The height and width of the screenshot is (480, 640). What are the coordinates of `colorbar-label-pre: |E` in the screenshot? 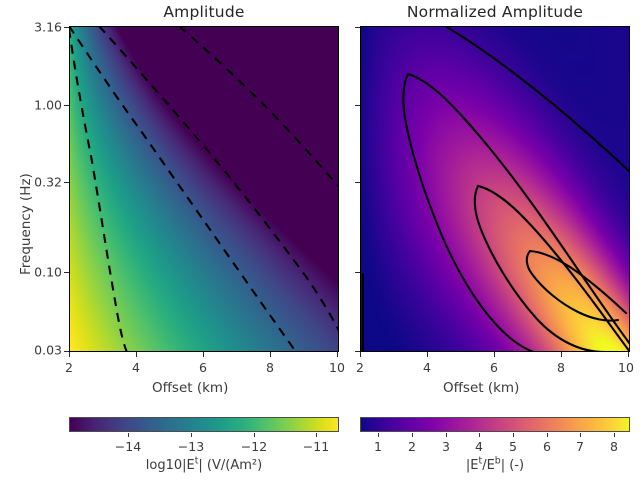 It's located at (472, 465).